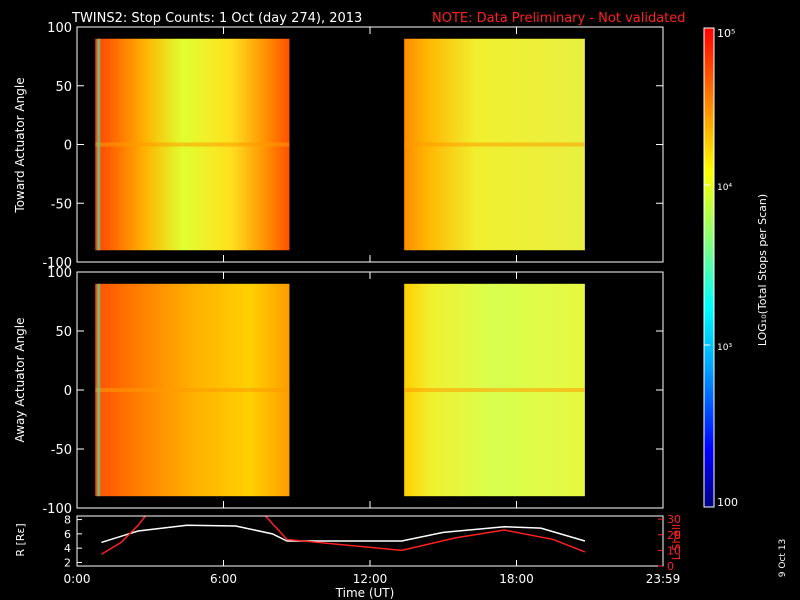 The height and width of the screenshot is (600, 800). Describe the element at coordinates (20, 145) in the screenshot. I see `toward-ylabel: Toward Actuator Angle` at that location.